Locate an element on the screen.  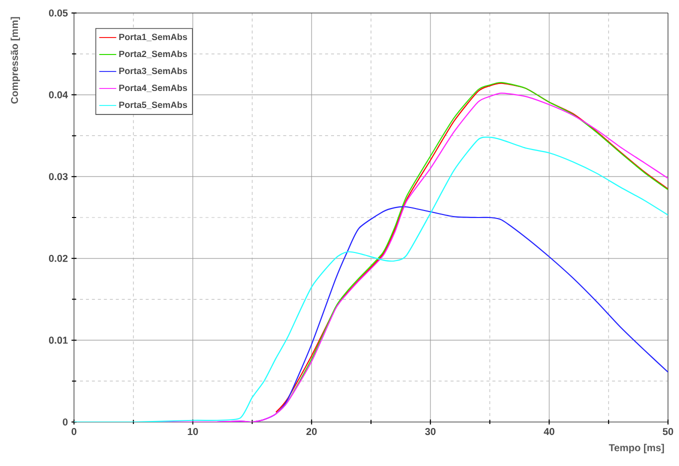
legend-label: Porta2_SemAbs is located at coordinates (153, 54).